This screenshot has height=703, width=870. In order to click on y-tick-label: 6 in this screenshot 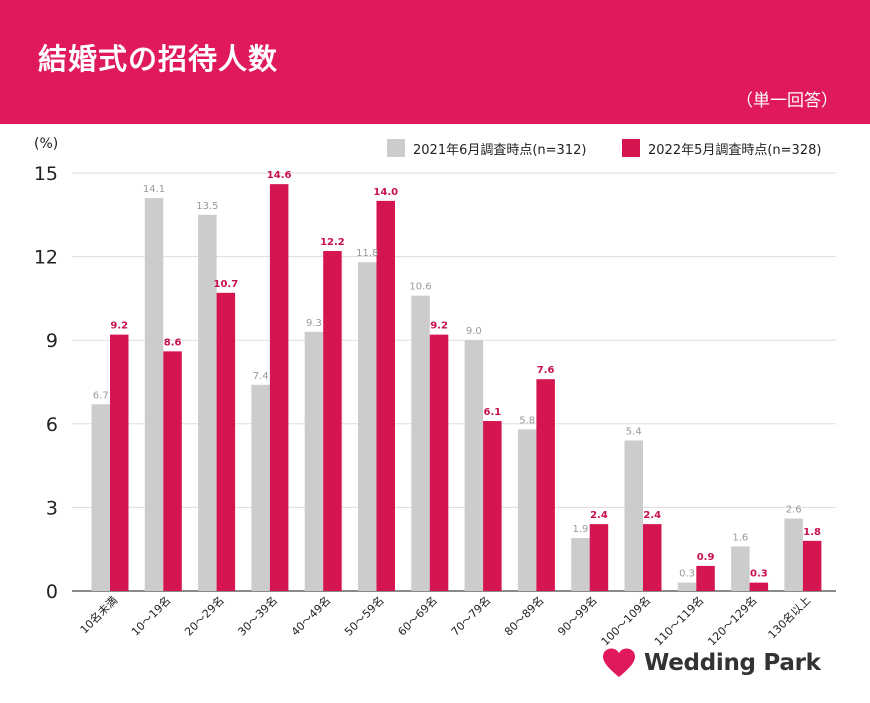, I will do `click(52, 425)`.